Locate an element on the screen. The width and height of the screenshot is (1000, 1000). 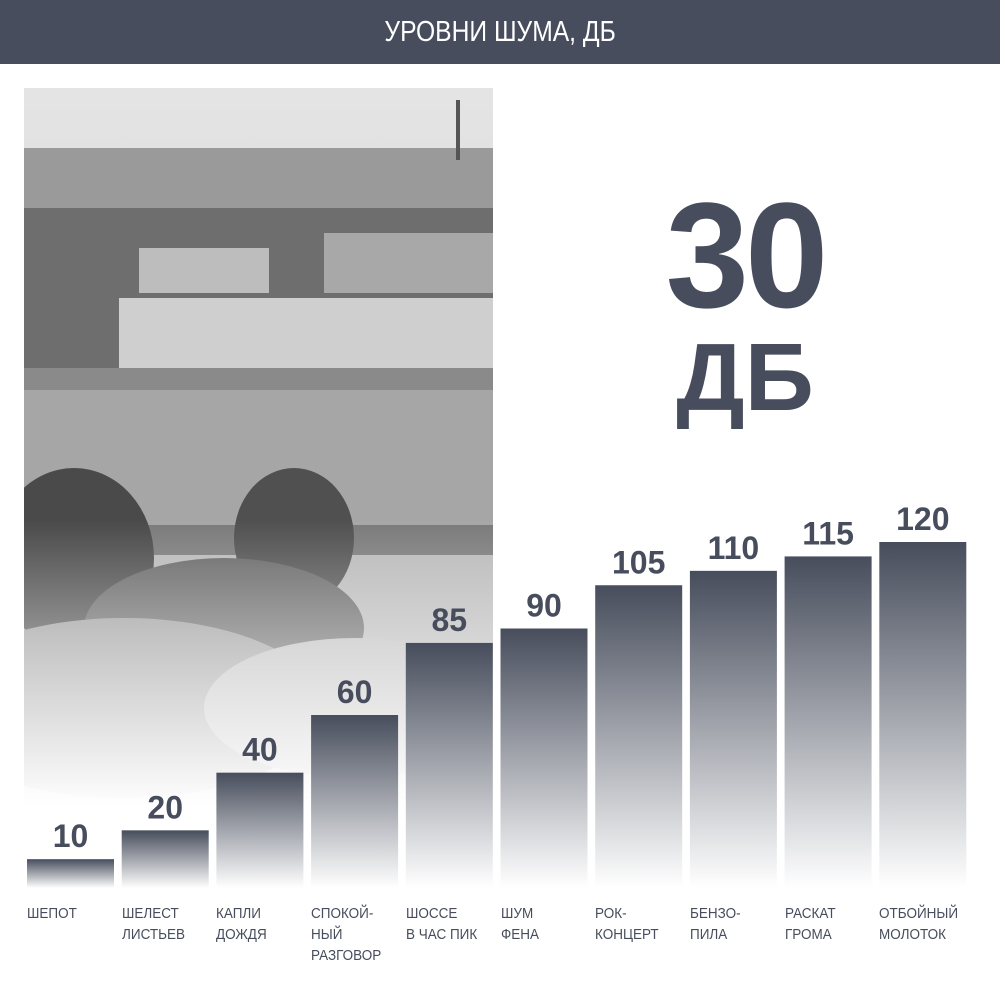
category-label: ШОССЕ В ЧАС ПИК is located at coordinates (441, 924).